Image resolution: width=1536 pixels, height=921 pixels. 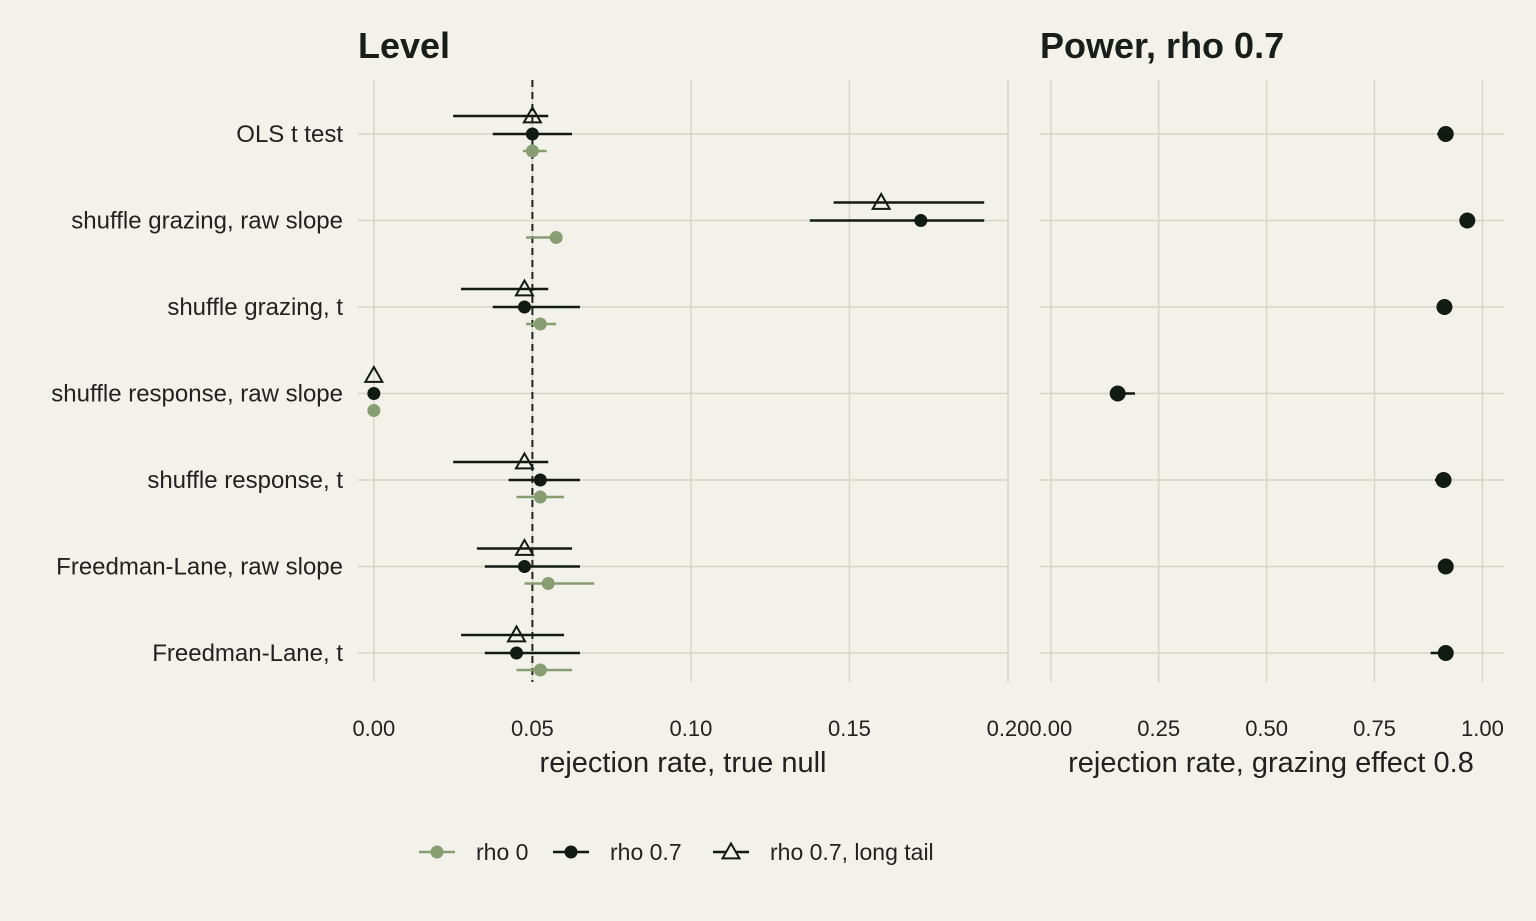 What do you see at coordinates (404, 45) in the screenshot?
I see `level-panel-title: Level` at bounding box center [404, 45].